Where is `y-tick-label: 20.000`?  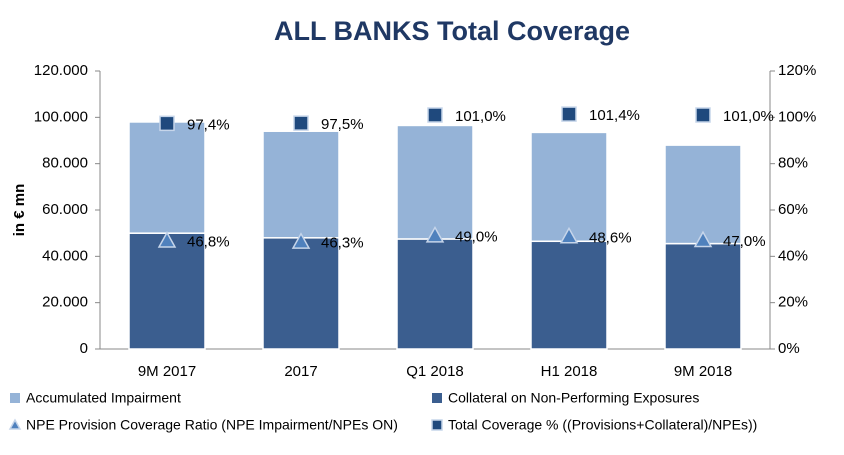
y-tick-label: 20.000 is located at coordinates (65, 302).